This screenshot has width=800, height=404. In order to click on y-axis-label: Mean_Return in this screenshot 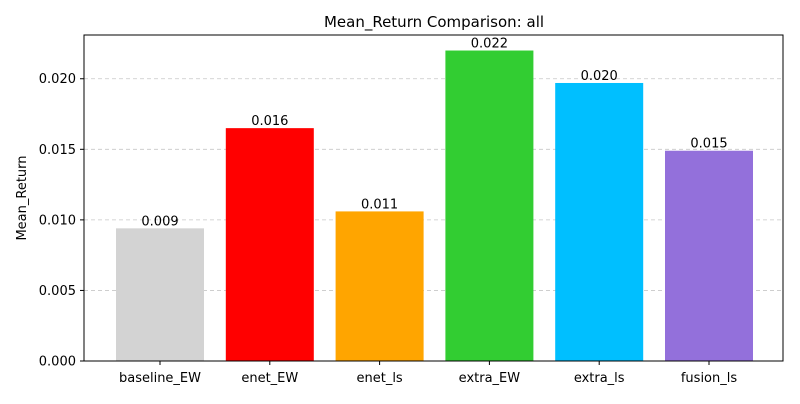, I will do `click(22, 197)`.